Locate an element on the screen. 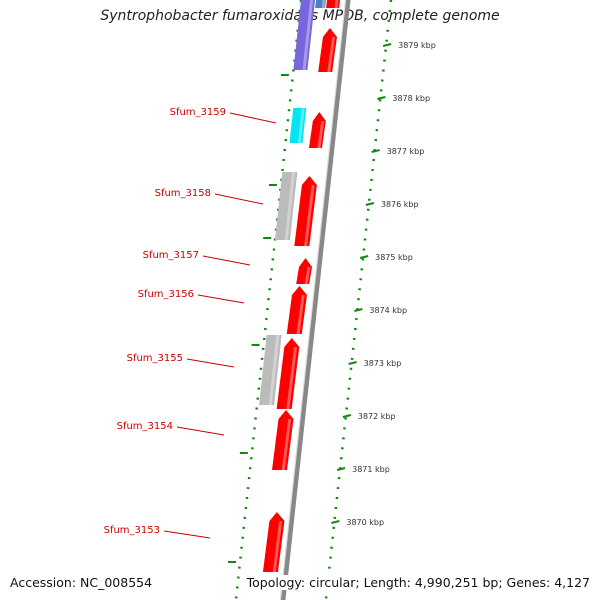  gene-red-3158-body is located at coordinates (305, 211).